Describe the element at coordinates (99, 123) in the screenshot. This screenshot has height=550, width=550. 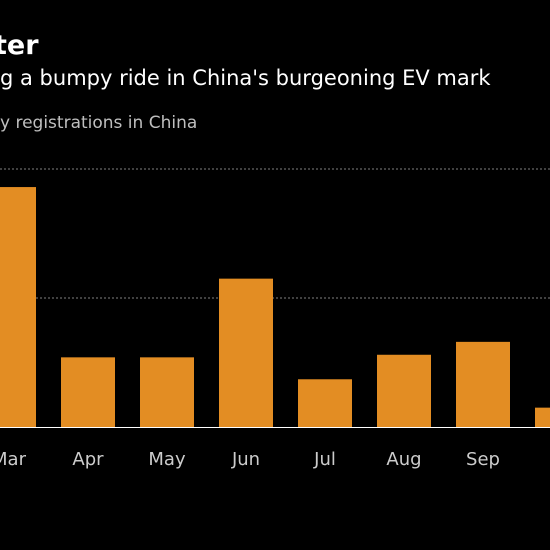
I see `y-axis-label: y registrations in China` at that location.